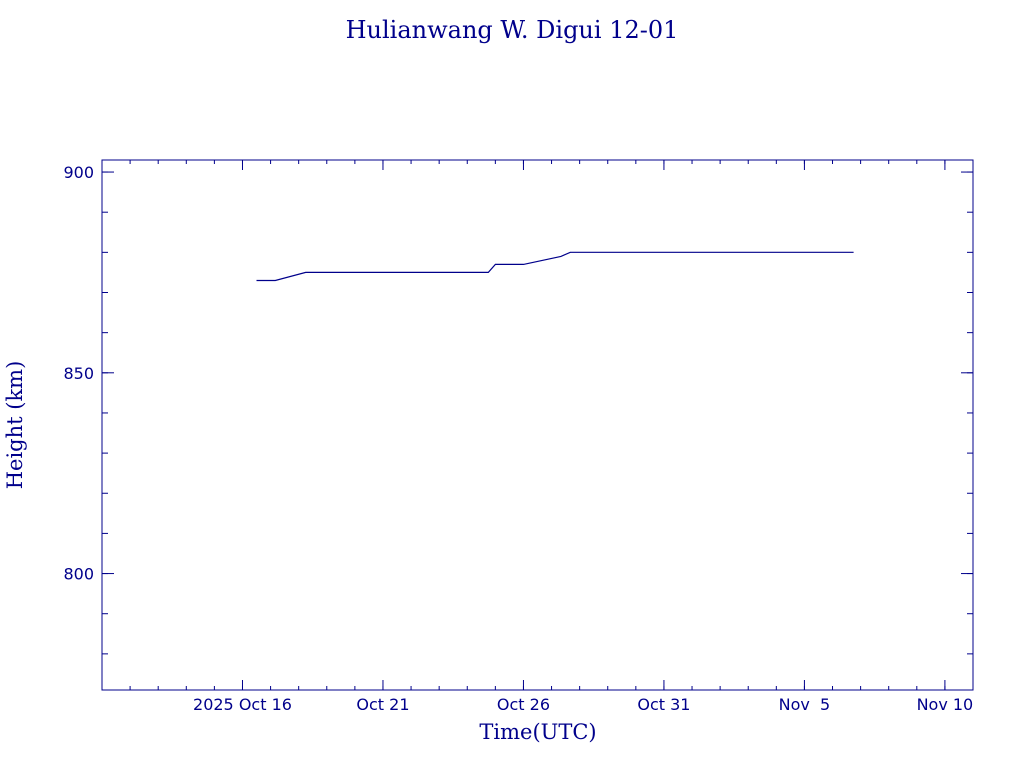 Image resolution: width=1024 pixels, height=768 pixels. I want to click on y-axis-tick-labels: 800 850 900, so click(78, 373).